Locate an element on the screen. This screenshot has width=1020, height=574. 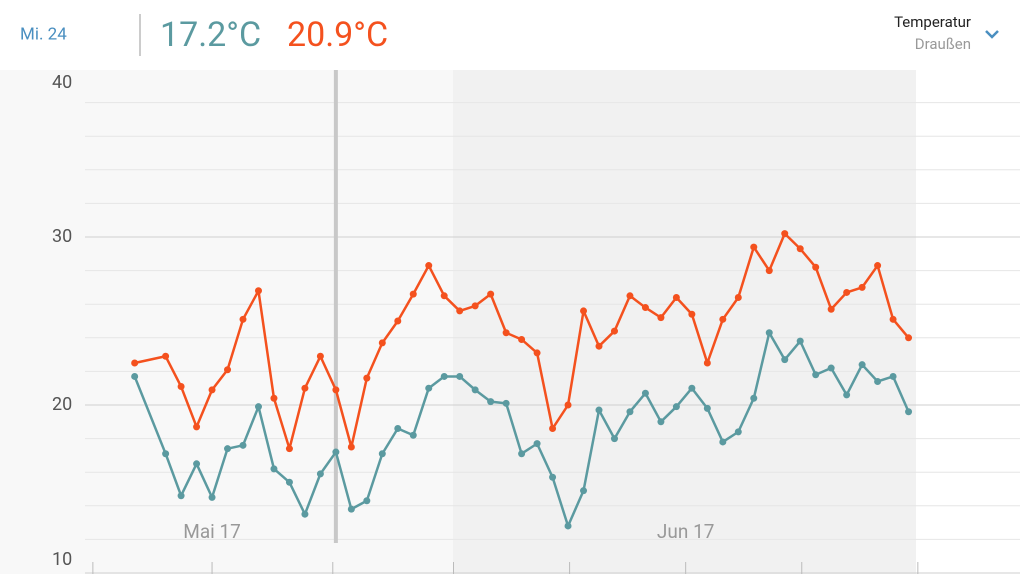
x-tick-label: Mai 17 is located at coordinates (212, 531).